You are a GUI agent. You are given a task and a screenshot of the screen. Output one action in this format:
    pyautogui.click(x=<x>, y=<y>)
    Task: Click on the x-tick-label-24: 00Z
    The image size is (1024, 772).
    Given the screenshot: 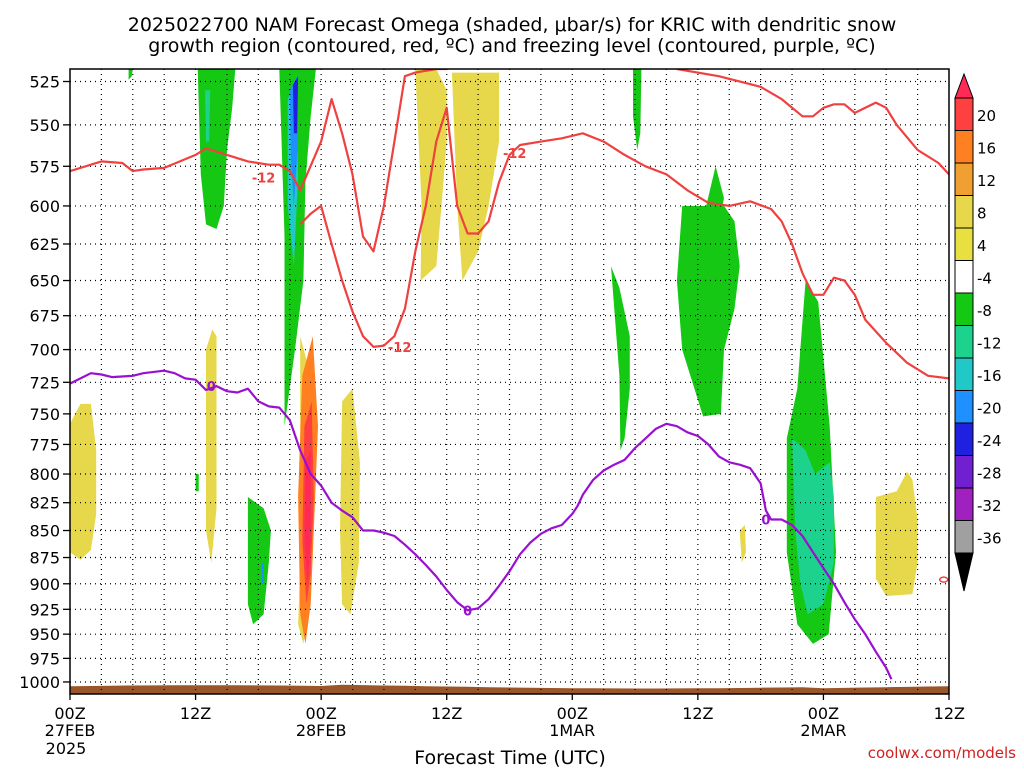 What is the action you would take?
    pyautogui.click(x=320, y=713)
    